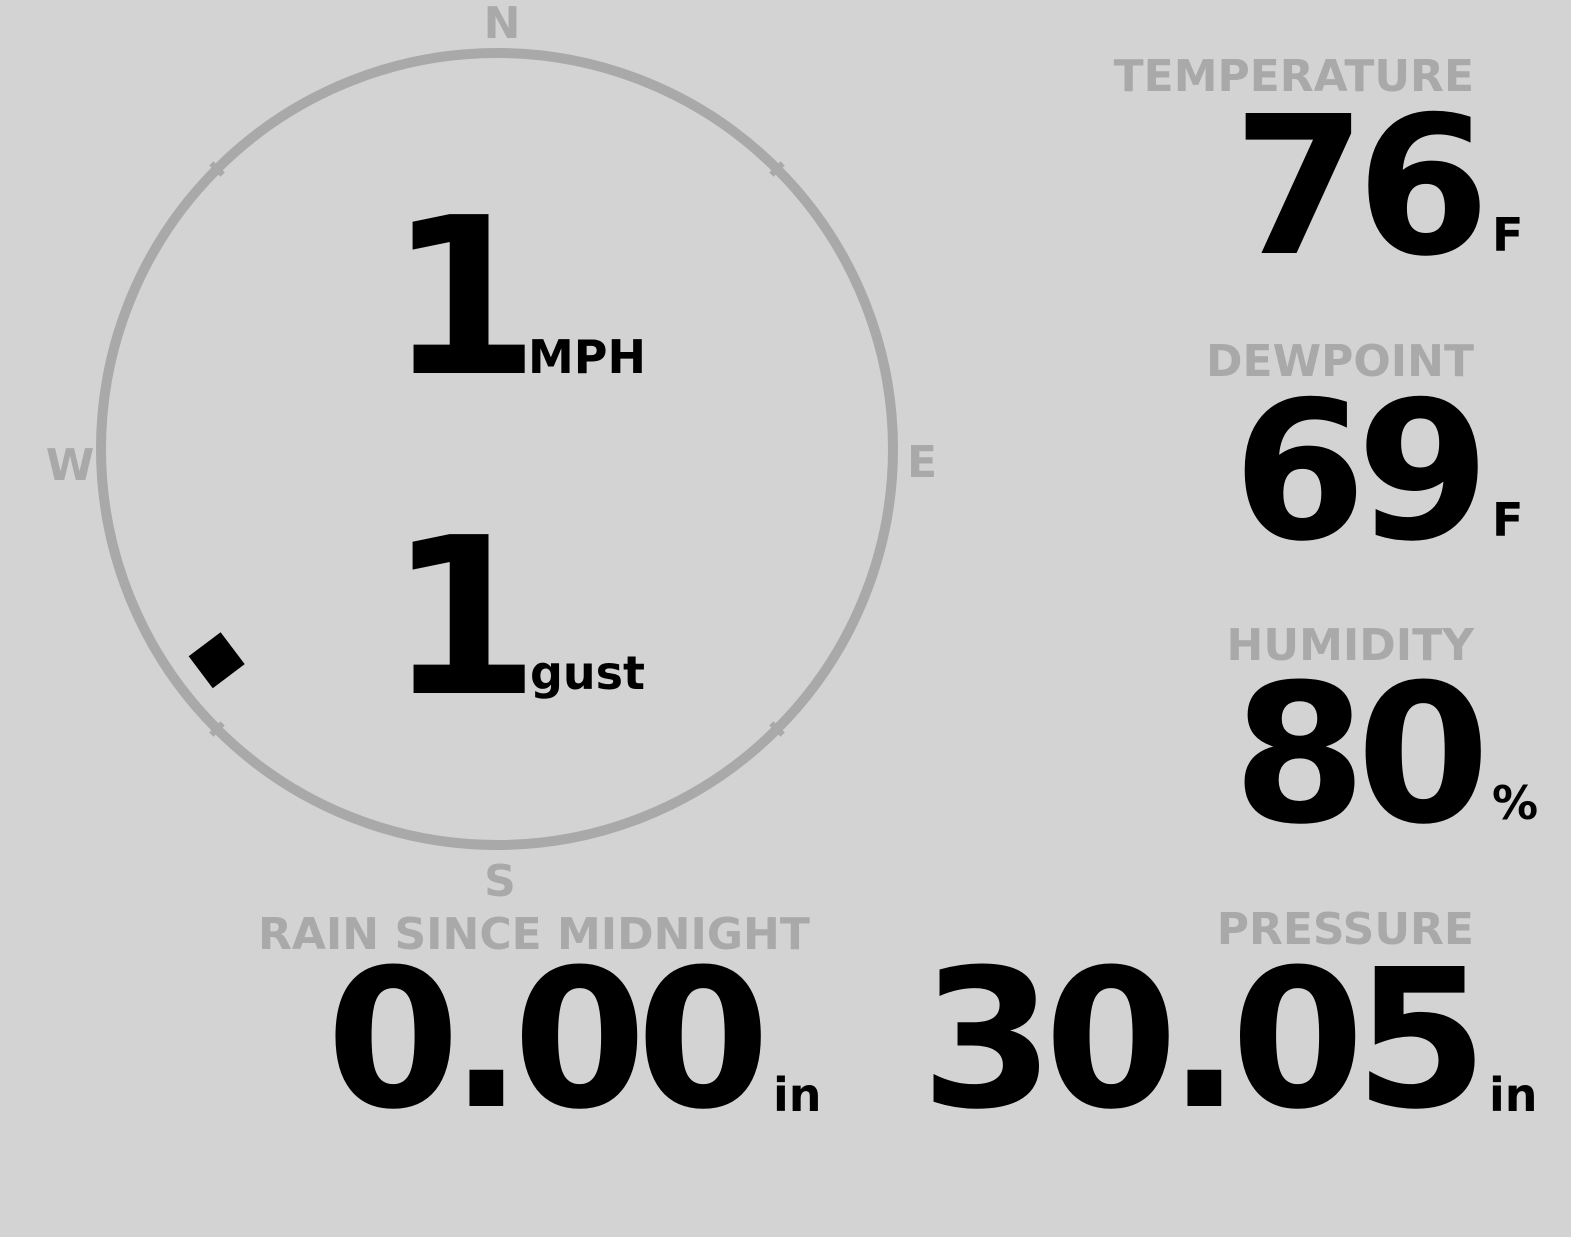 The height and width of the screenshot is (1237, 1571). What do you see at coordinates (1345, 929) in the screenshot?
I see `pressure-label: PRESSURE` at bounding box center [1345, 929].